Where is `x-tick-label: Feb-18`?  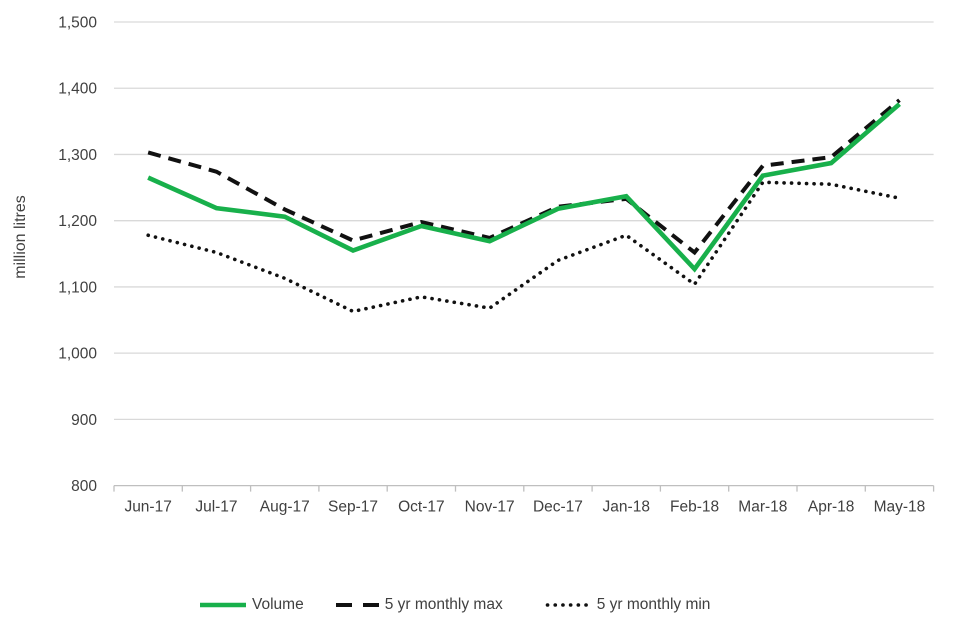
x-tick-label: Feb-18 is located at coordinates (694, 507).